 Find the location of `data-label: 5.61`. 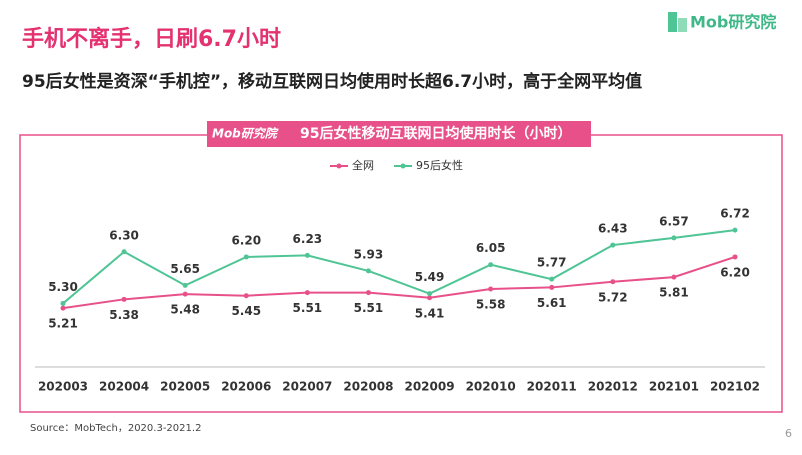

data-label: 5.61 is located at coordinates (552, 303).